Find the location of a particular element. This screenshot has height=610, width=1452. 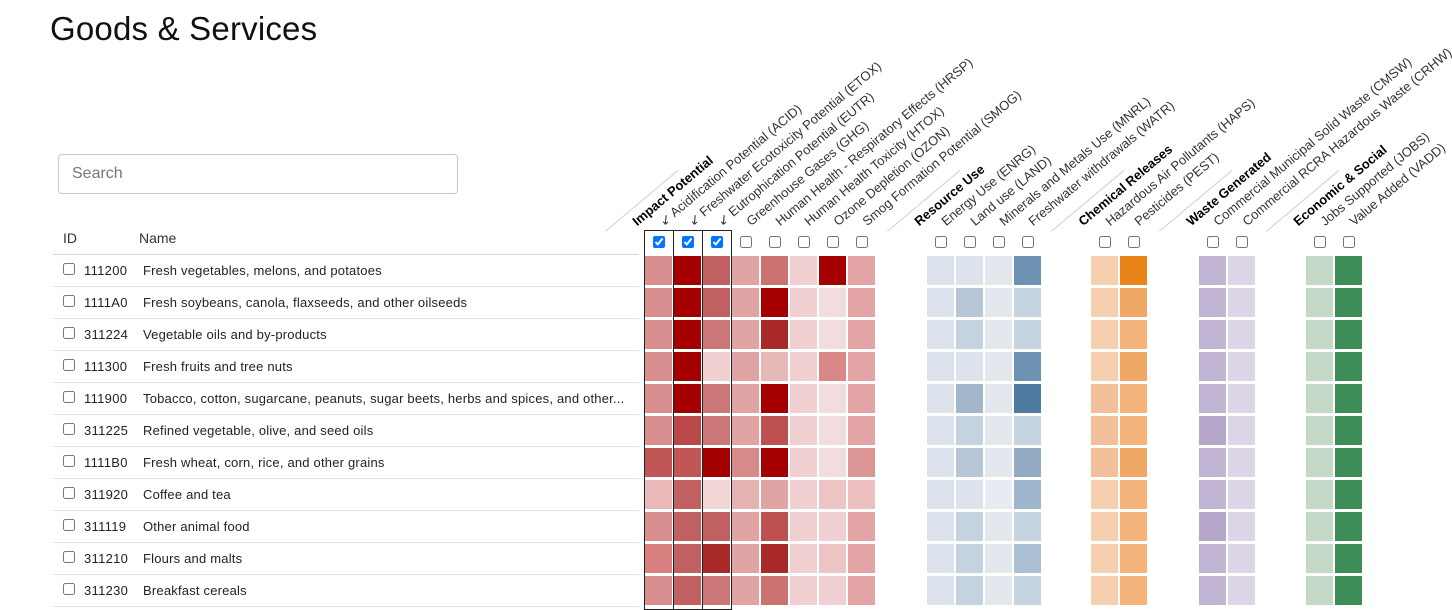

name-column-header: Name is located at coordinates (158, 238).